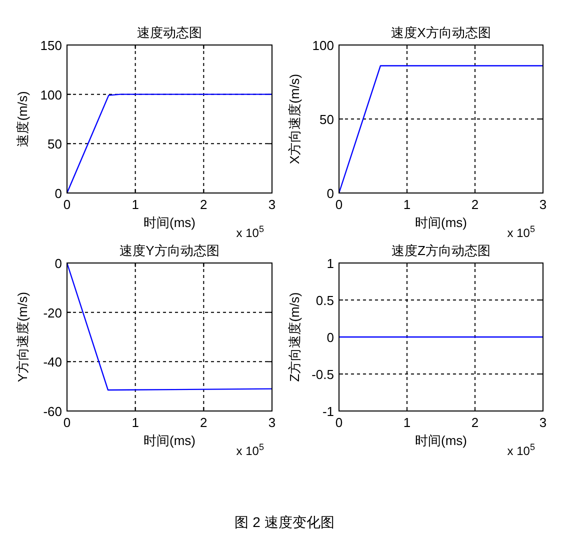 This screenshot has height=545, width=569. Describe the element at coordinates (325, 300) in the screenshot. I see `y-tick-label: 0.5` at that location.